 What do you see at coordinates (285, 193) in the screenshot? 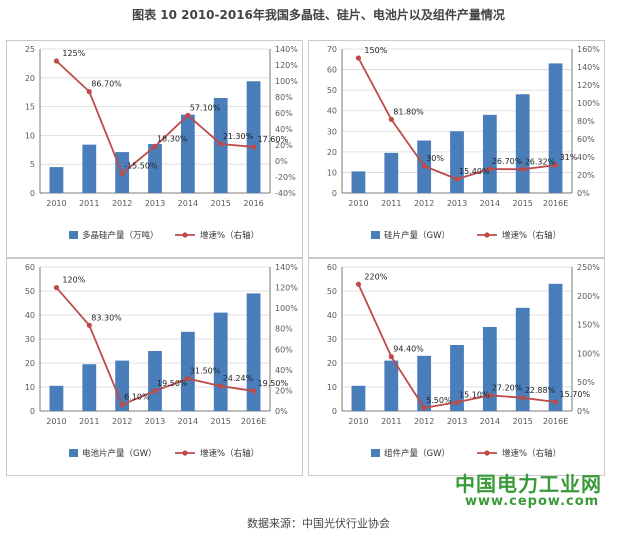
I see `y-right-tick-label: -40%` at bounding box center [285, 193].